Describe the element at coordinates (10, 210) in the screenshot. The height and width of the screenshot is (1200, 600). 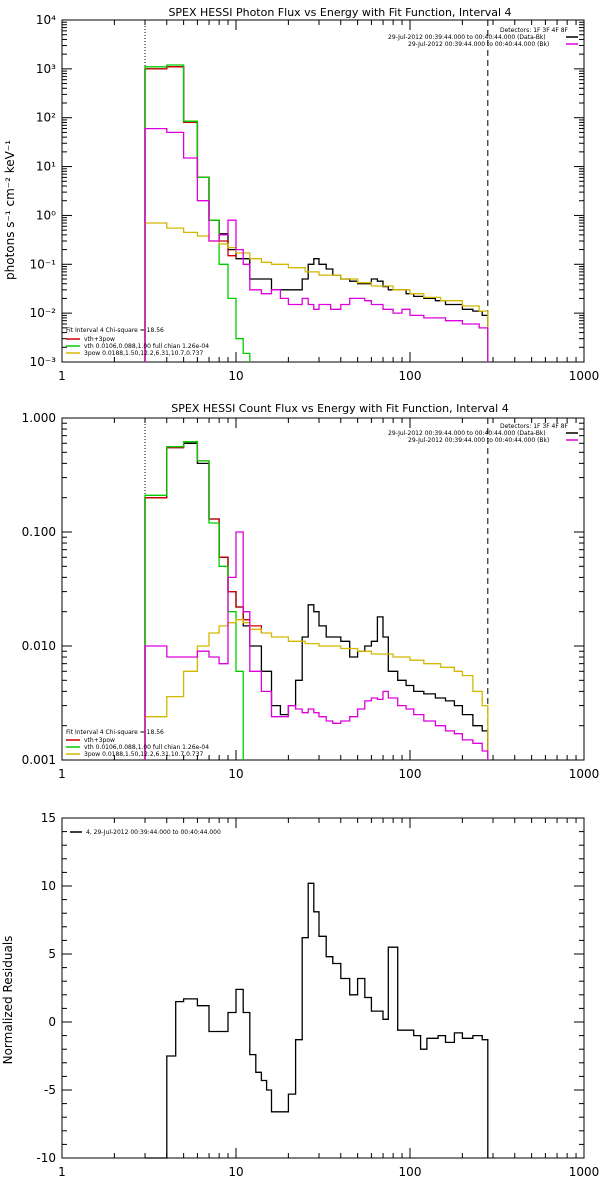
I see `y-axis-label: photons s⁻¹ cm⁻² keV⁻¹` at that location.